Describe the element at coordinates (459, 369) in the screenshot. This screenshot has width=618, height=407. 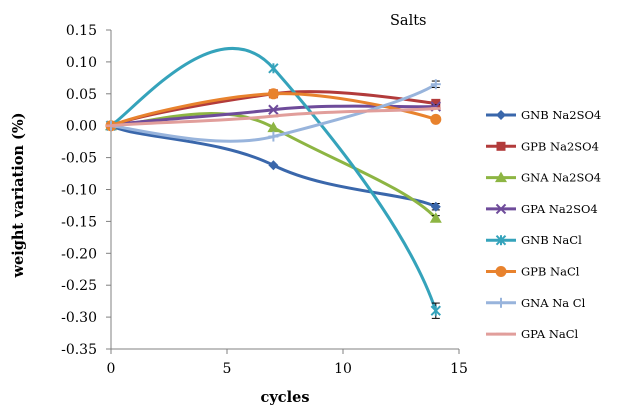
I see `x-tick-label: 15` at that location.